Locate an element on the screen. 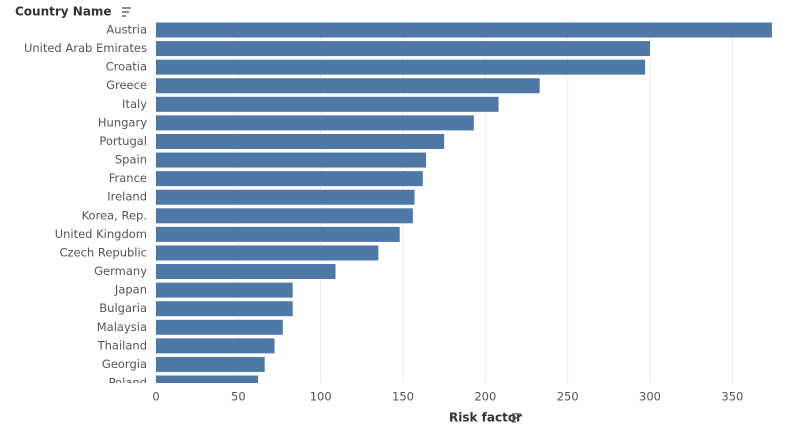  y-tick-label: Poland is located at coordinates (128, 383).